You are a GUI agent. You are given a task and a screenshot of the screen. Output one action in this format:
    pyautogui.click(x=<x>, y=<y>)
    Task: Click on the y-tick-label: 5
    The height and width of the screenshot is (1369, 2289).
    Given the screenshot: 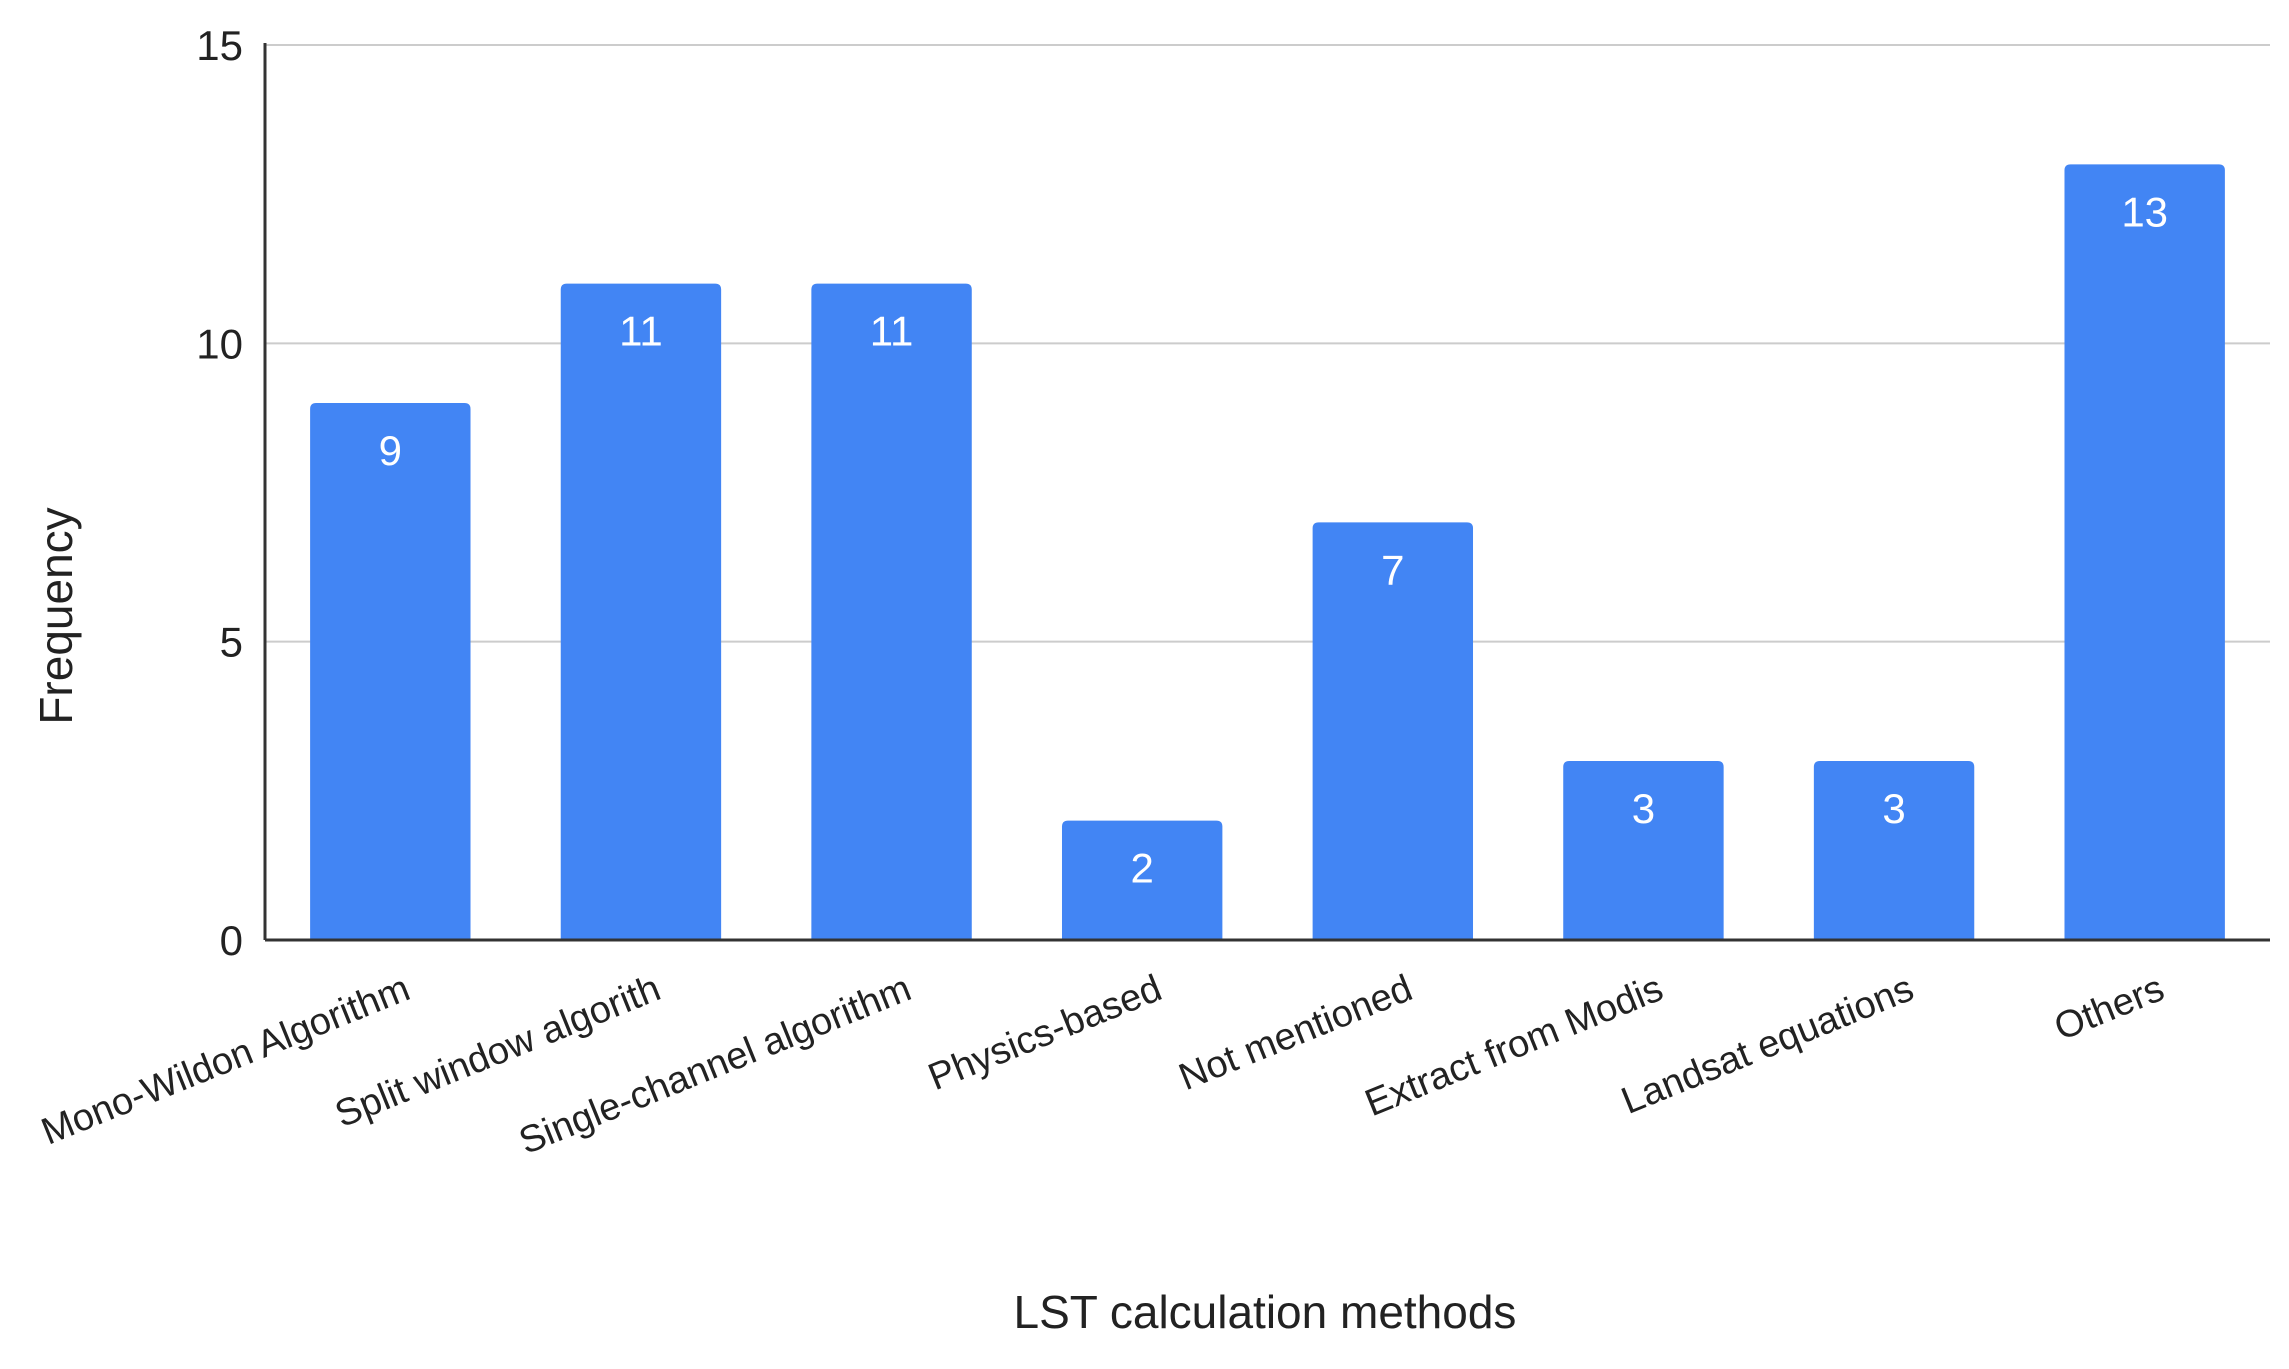 What is the action you would take?
    pyautogui.click(x=231, y=642)
    